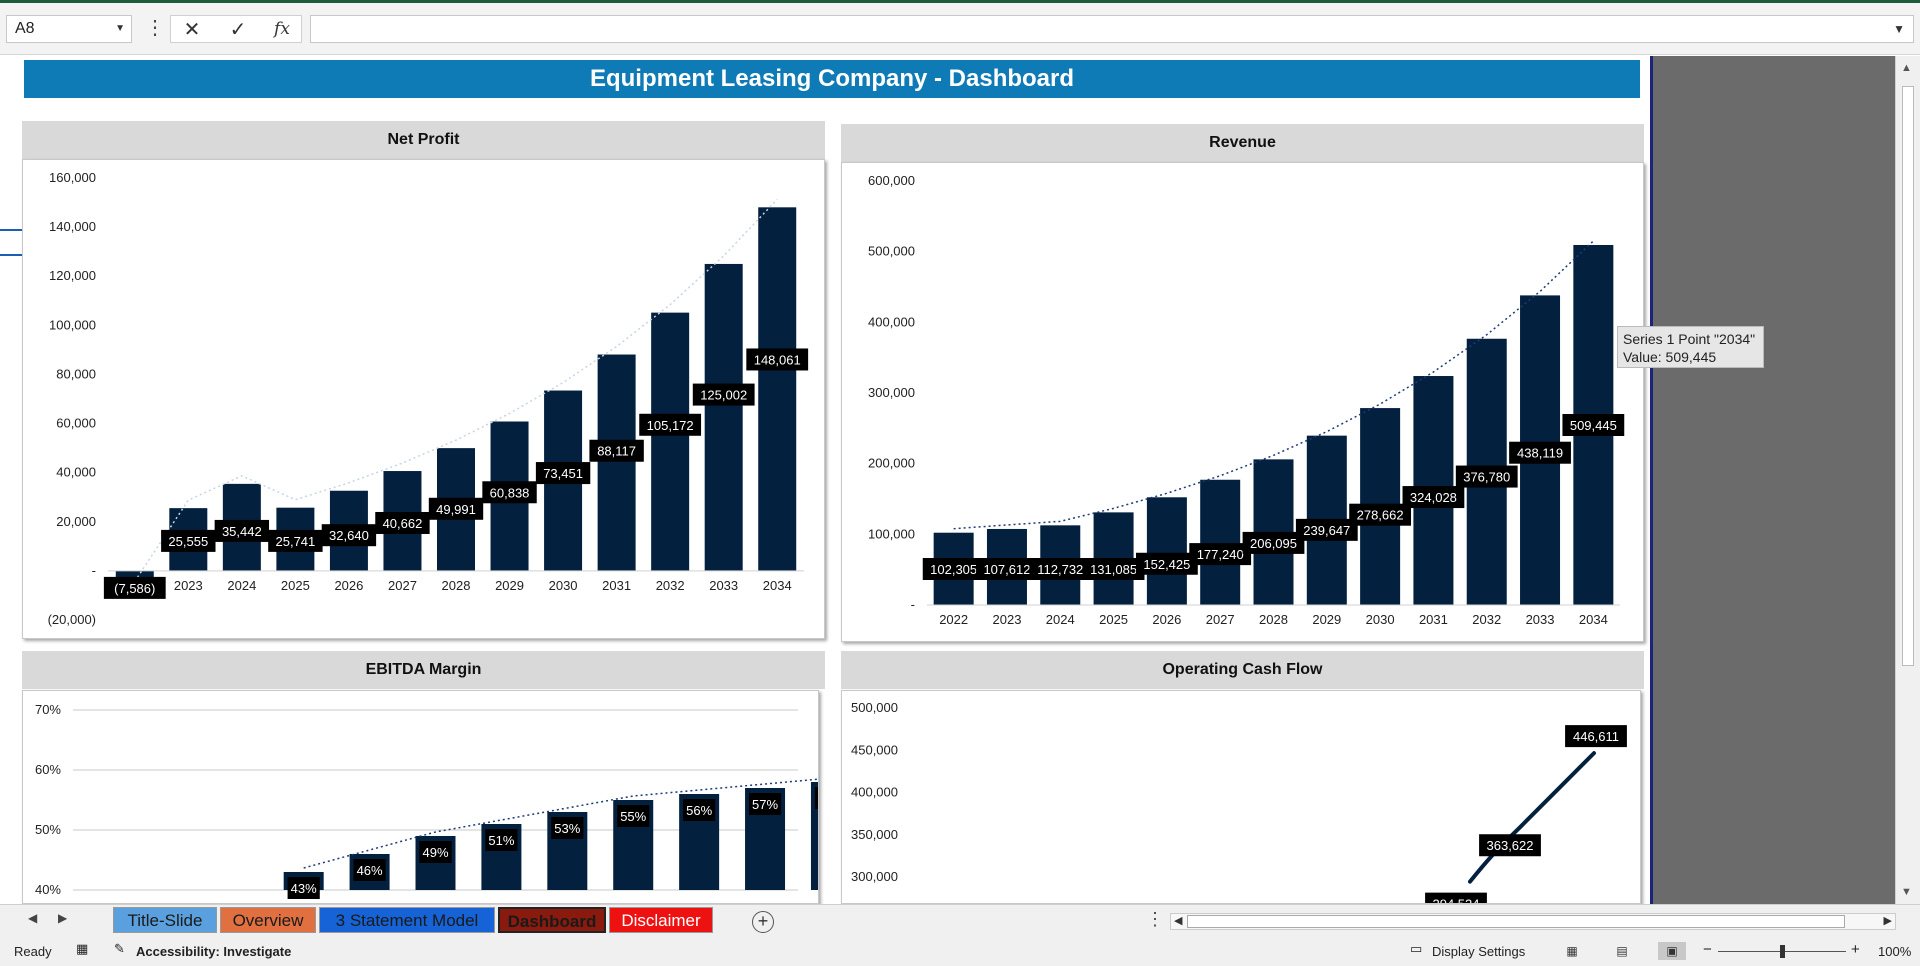 Image resolution: width=1920 pixels, height=966 pixels. Describe the element at coordinates (1887, 921) in the screenshot. I see `scroll-right-icon: ▶` at that location.